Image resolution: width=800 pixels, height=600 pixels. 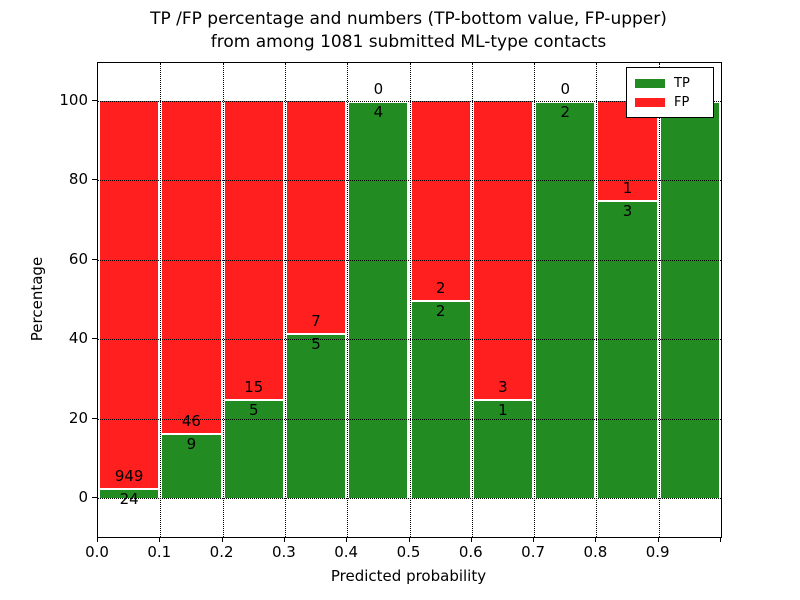 I want to click on legend-entry-fp: FP, so click(x=670, y=102).